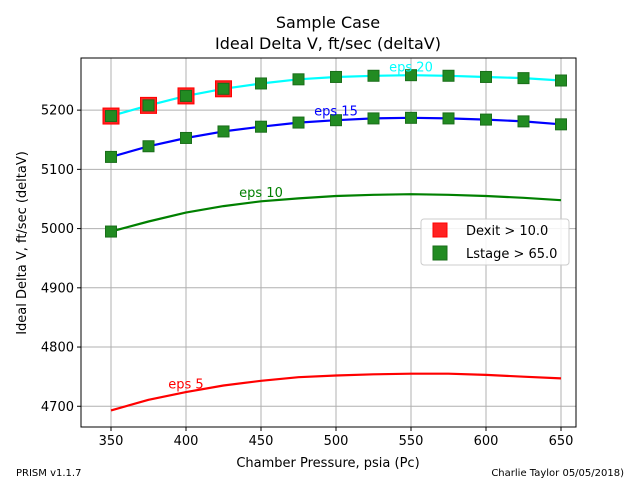 This screenshot has height=480, width=640. Describe the element at coordinates (48, 473) in the screenshot. I see `footer-version: PRISM v1.1.7` at that location.